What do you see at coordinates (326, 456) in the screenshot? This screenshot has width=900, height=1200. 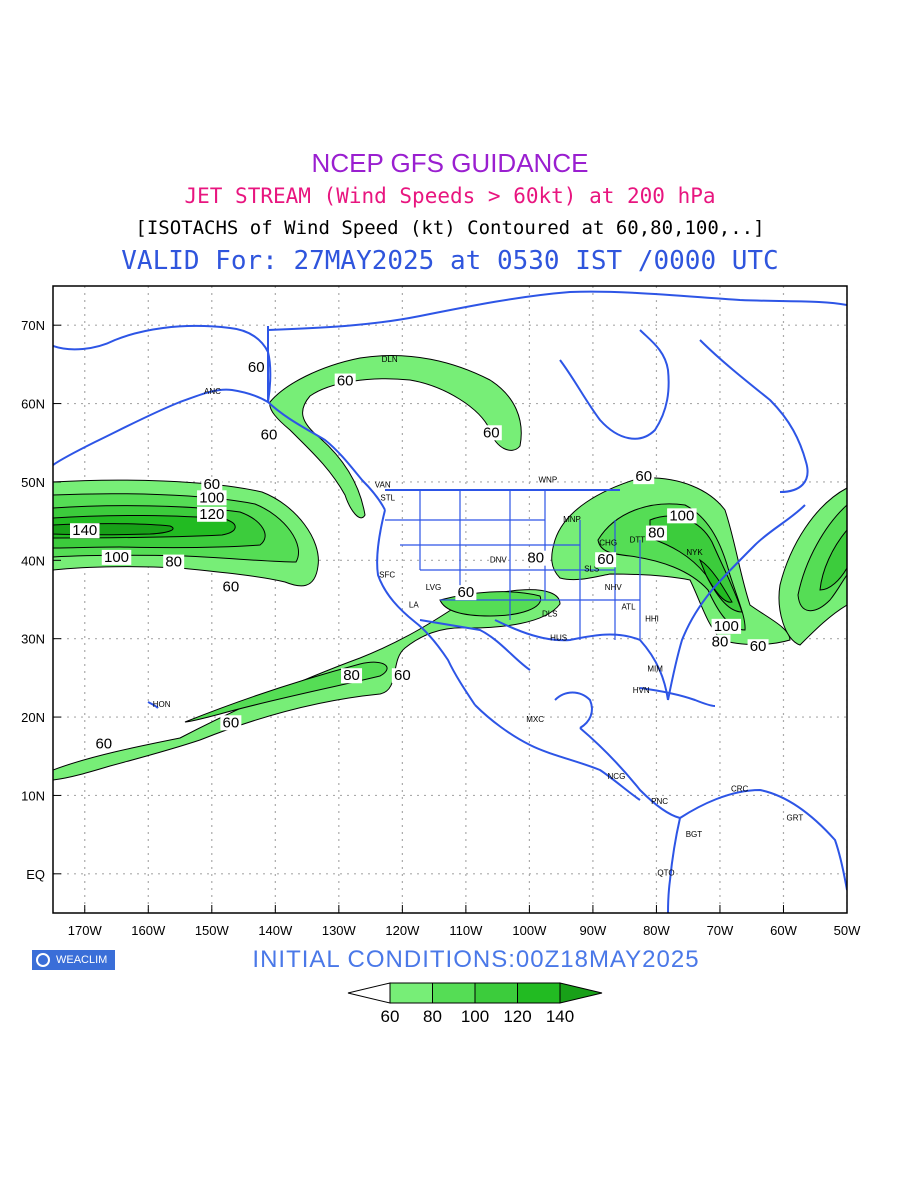 I see `coast-gulf-alaska` at bounding box center [326, 456].